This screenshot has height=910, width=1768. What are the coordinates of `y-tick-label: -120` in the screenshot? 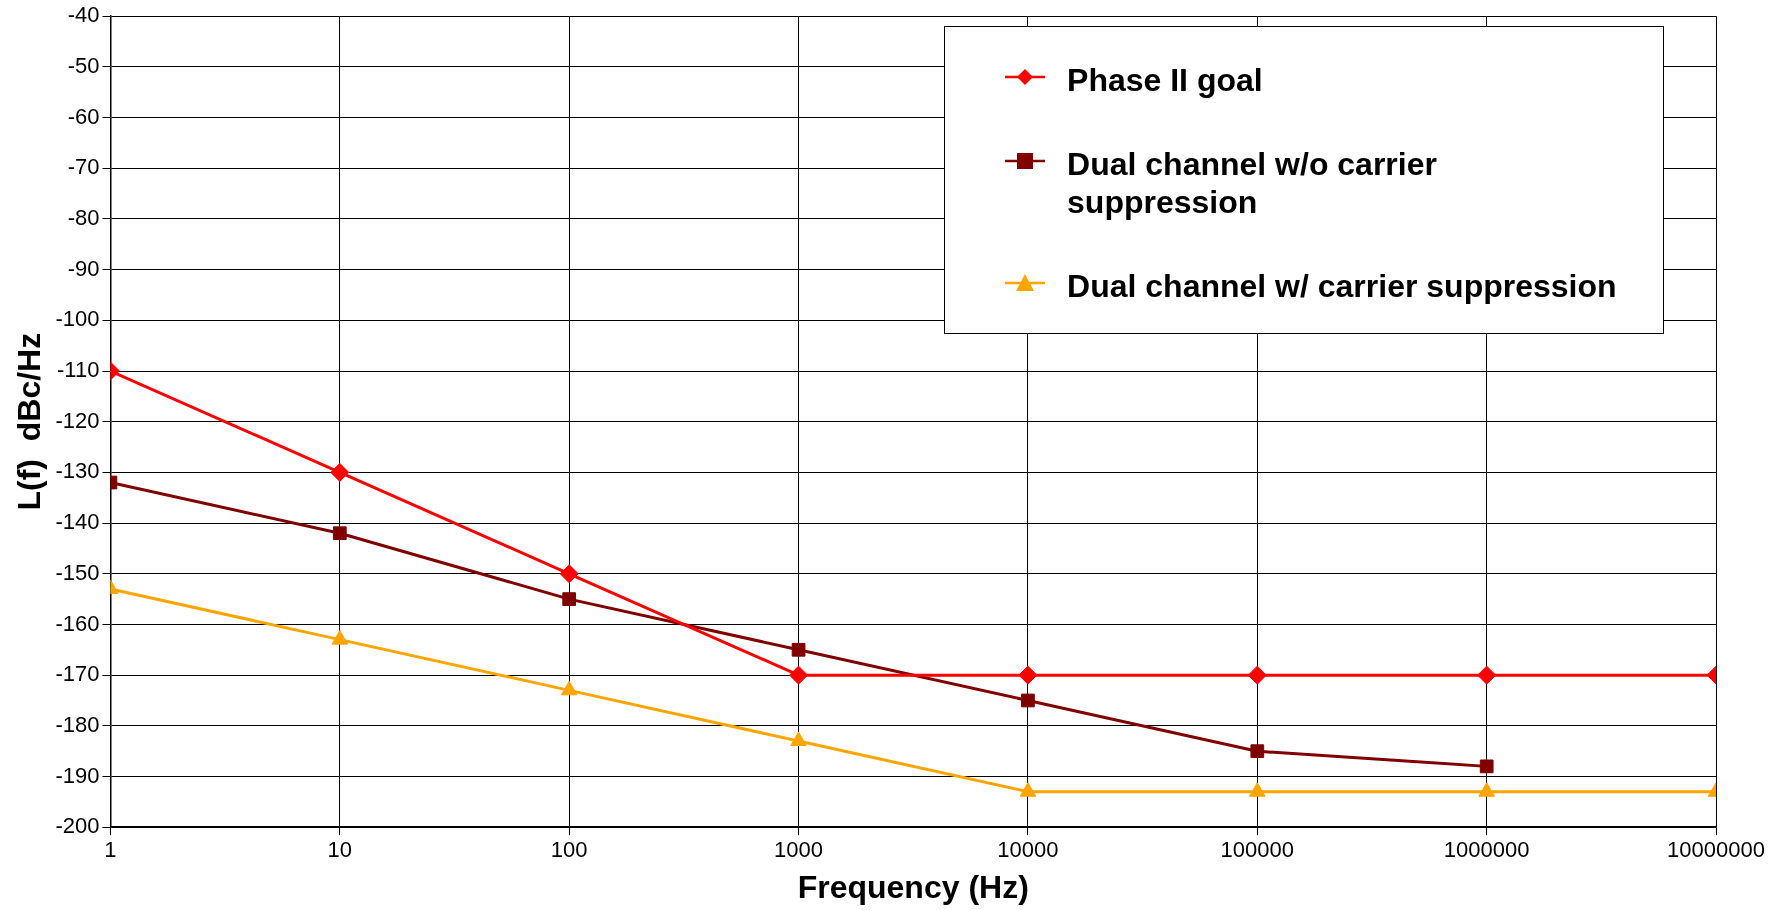 It's located at (77, 420).